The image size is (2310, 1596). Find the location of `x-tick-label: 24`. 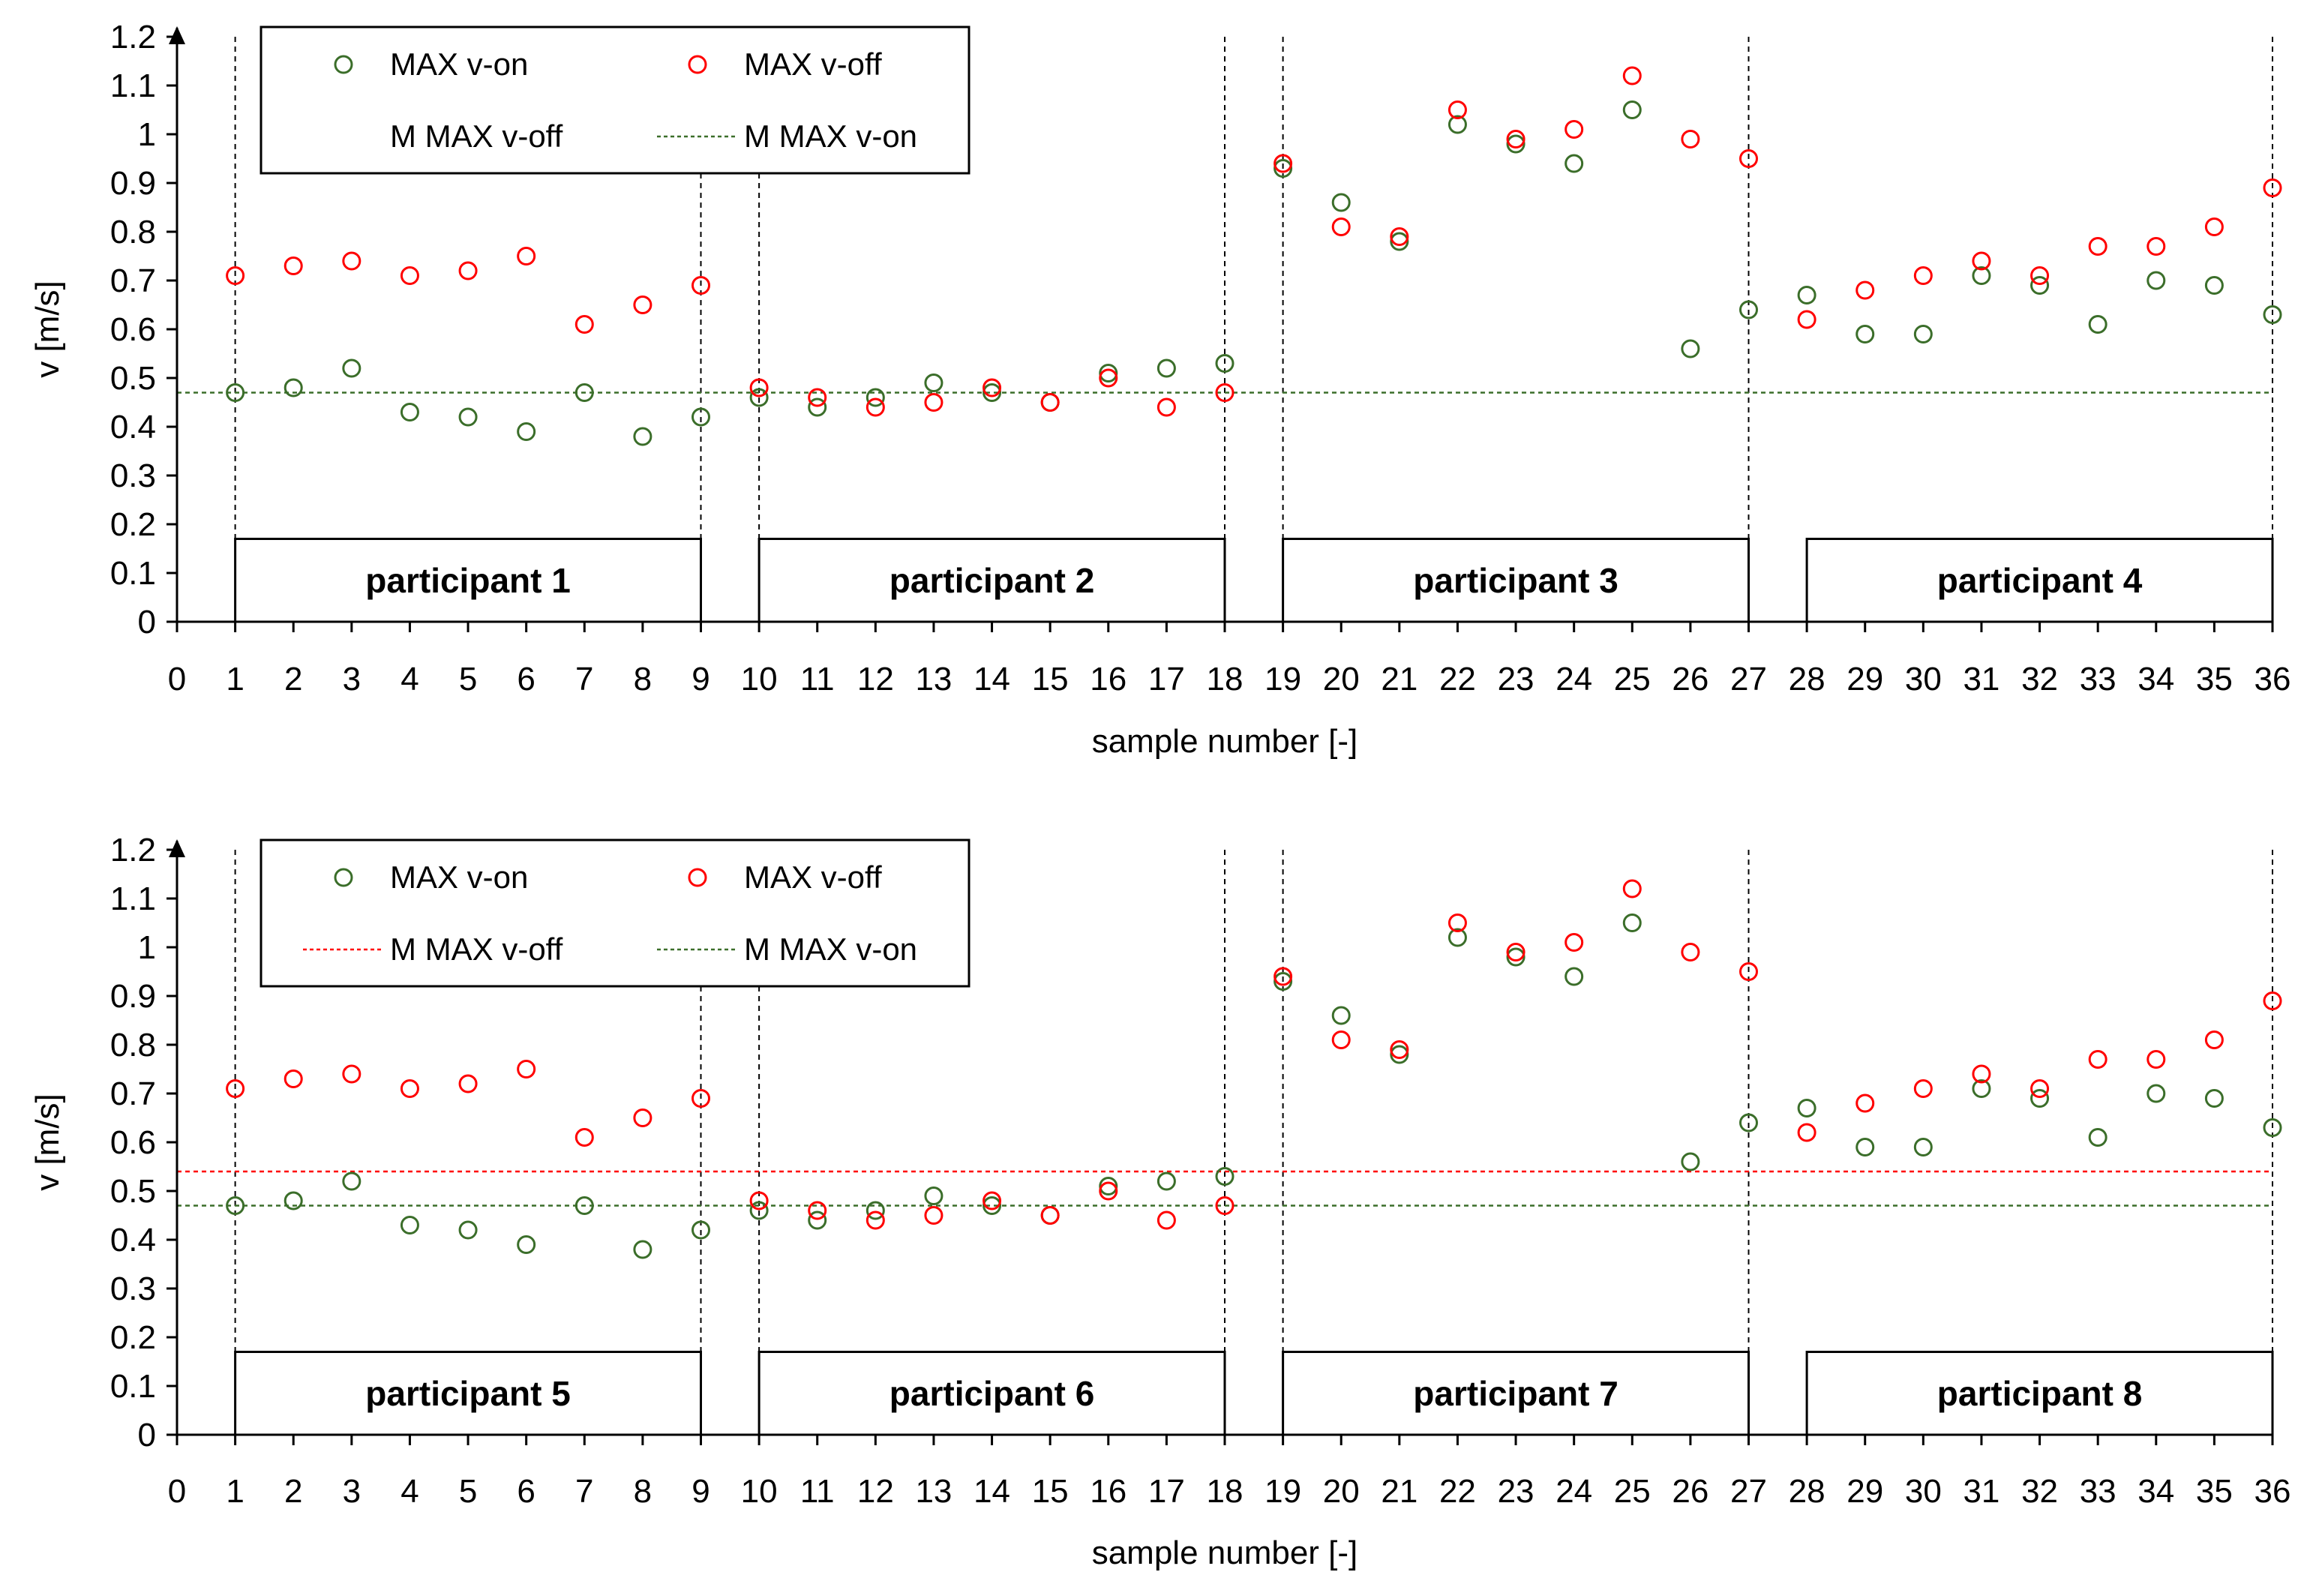

x-tick-label: 24 is located at coordinates (1574, 1491).